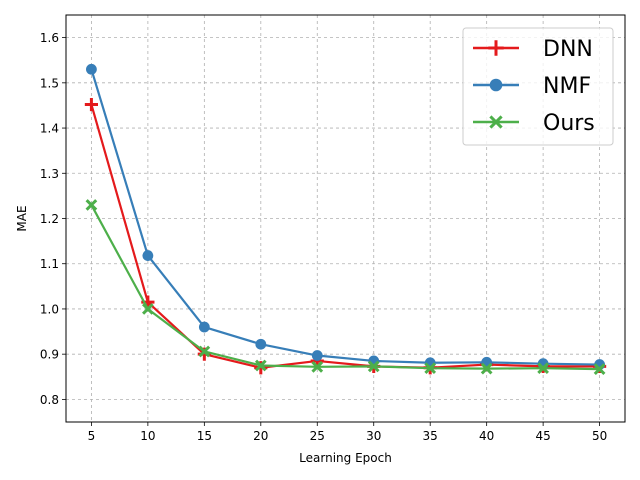  Describe the element at coordinates (532, 86) in the screenshot. I see `legend-entry-nmf: NMF` at that location.